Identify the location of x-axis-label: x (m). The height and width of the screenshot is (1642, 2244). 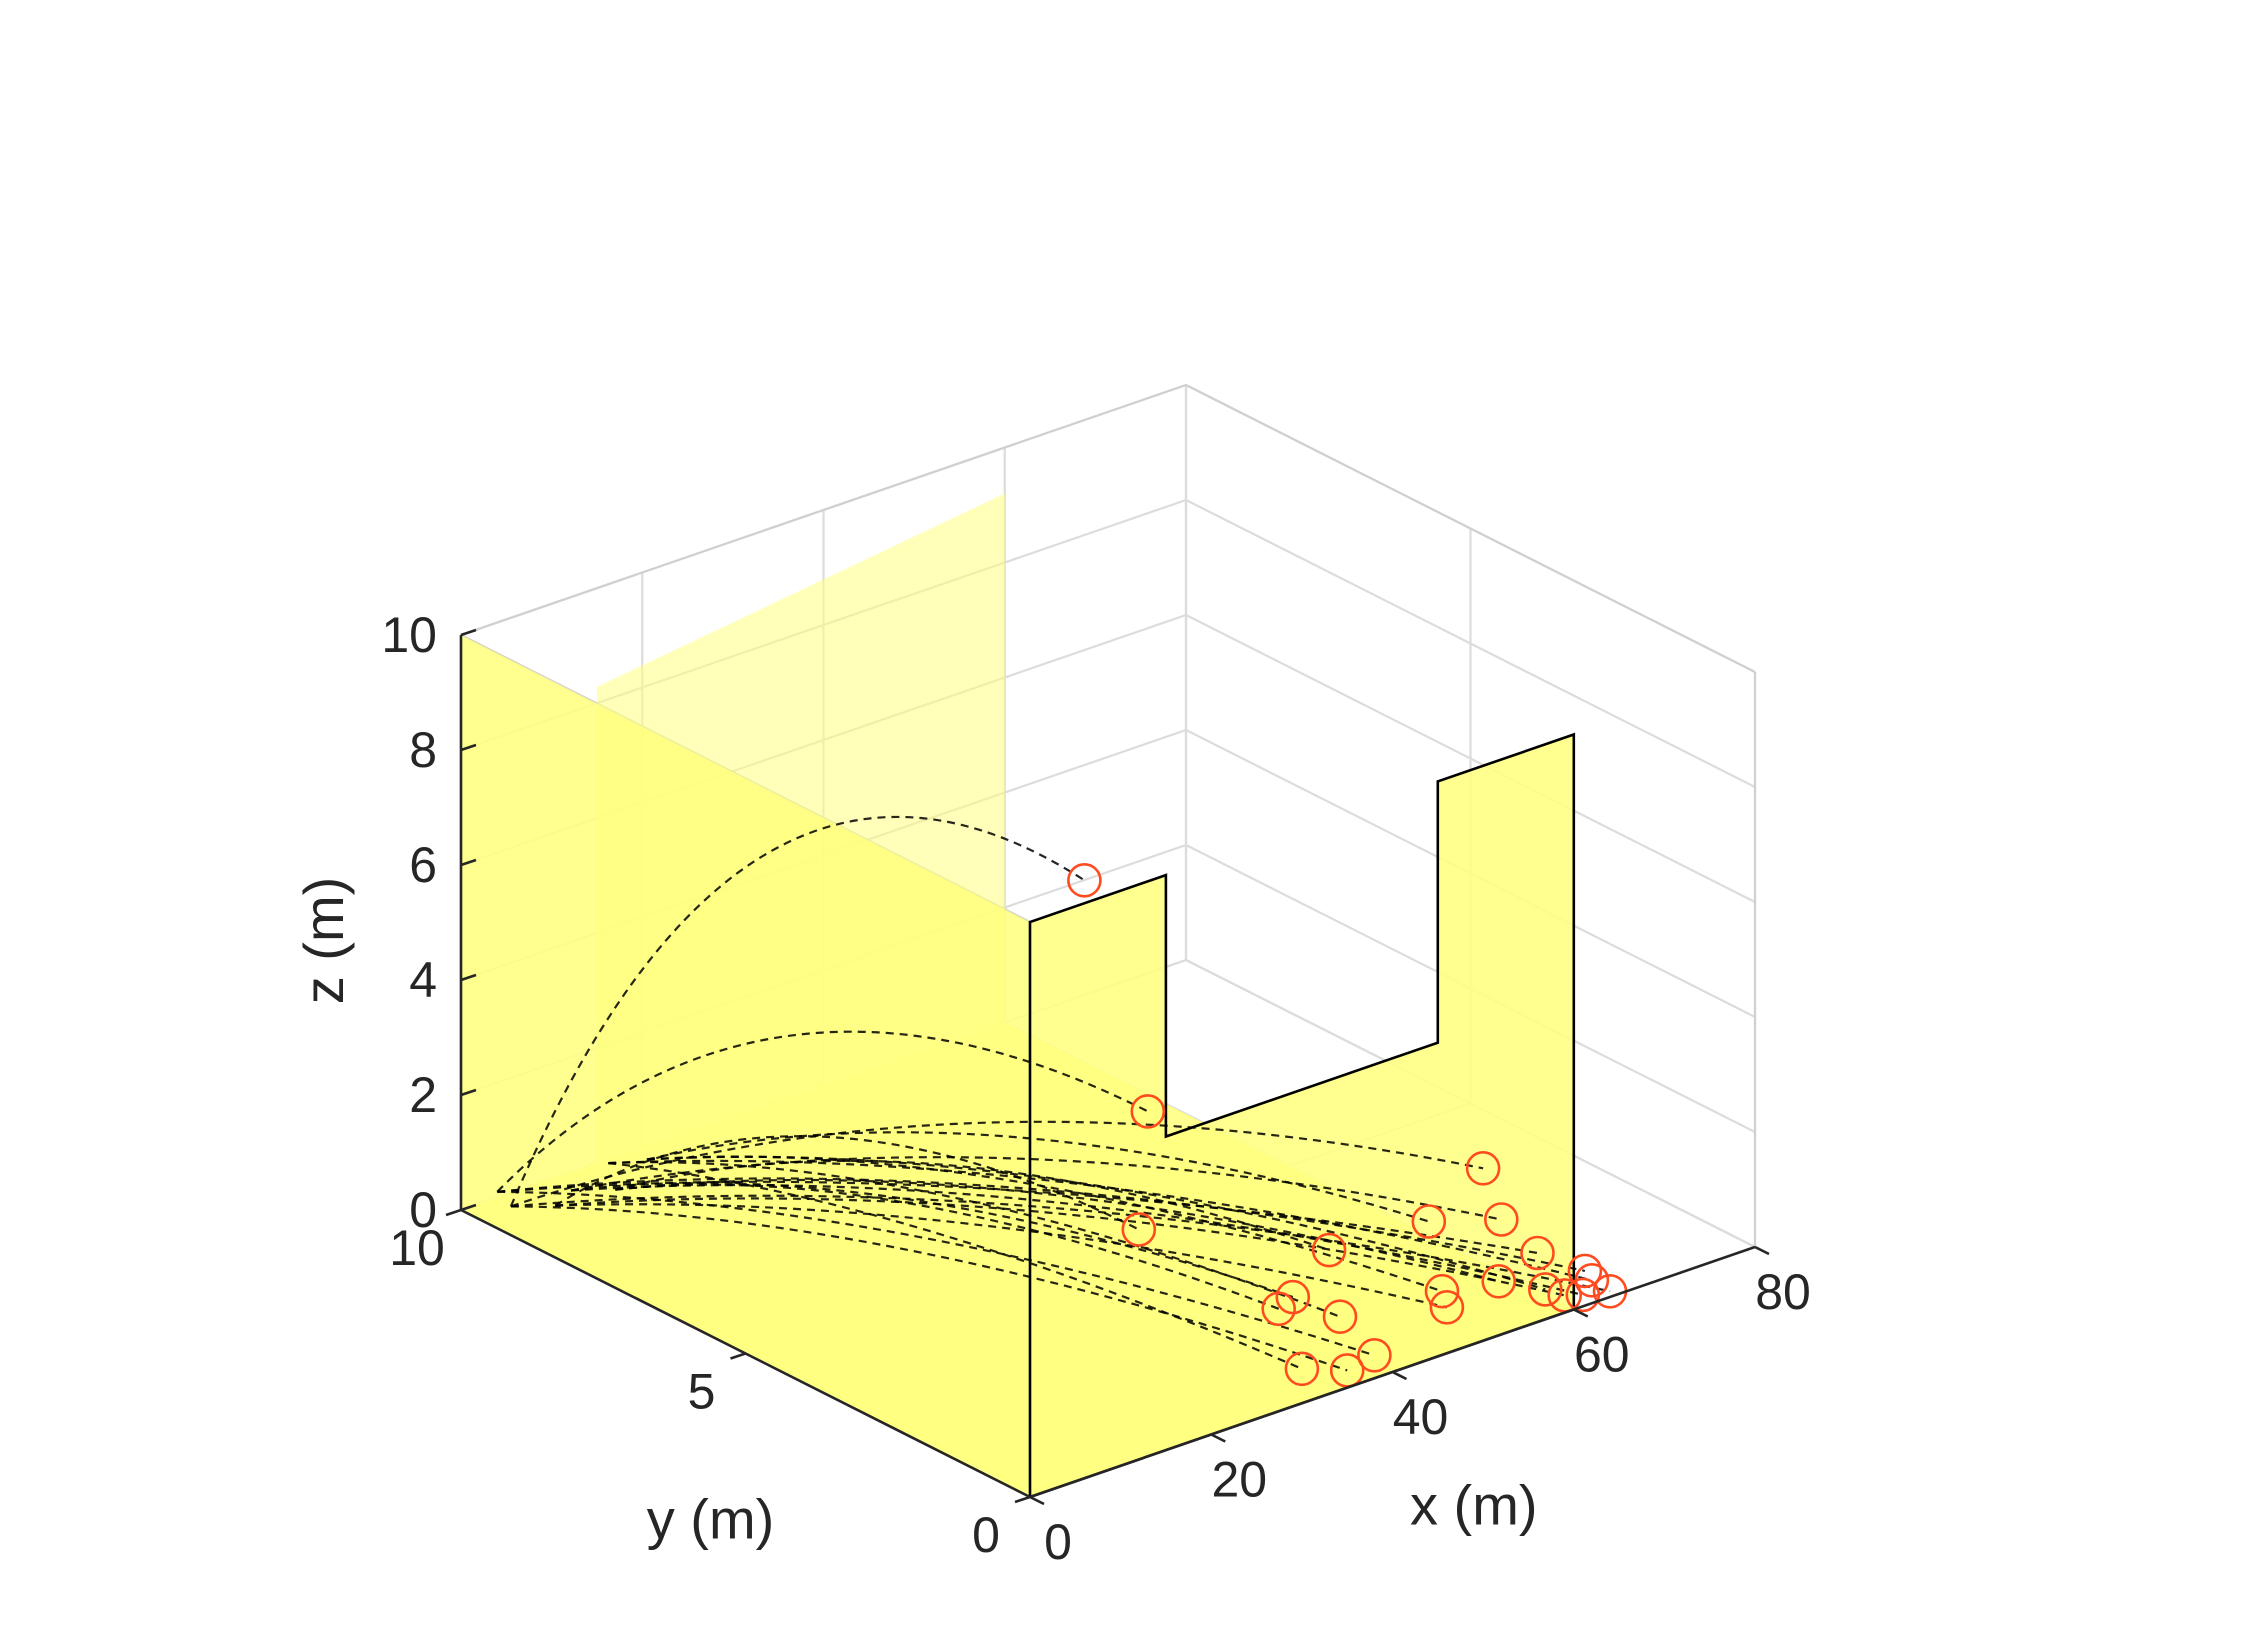
(1474, 1505).